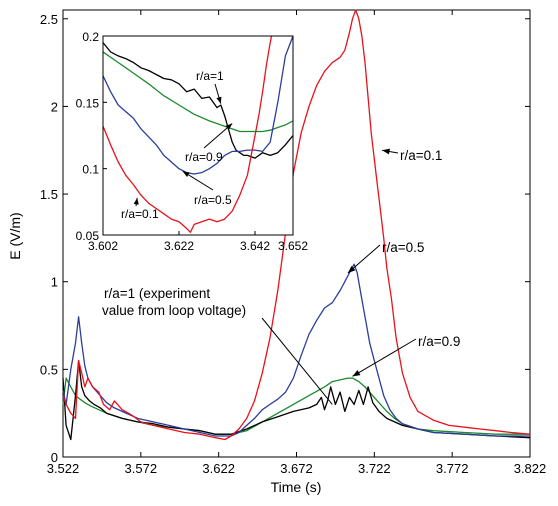 Image resolution: width=558 pixels, height=506 pixels. I want to click on x-tick-label: 3.572, so click(141, 468).